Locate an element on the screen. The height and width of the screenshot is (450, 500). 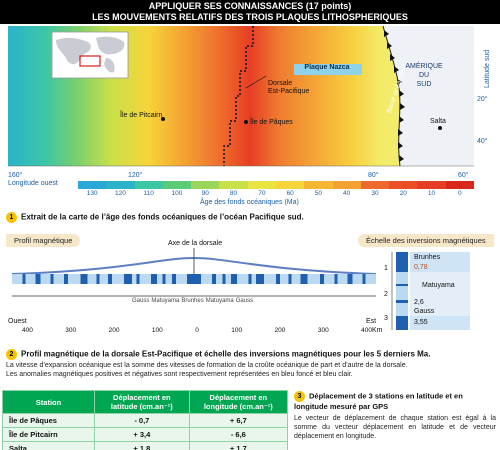
scale-matuyama: Matuyama is located at coordinates (438, 285).